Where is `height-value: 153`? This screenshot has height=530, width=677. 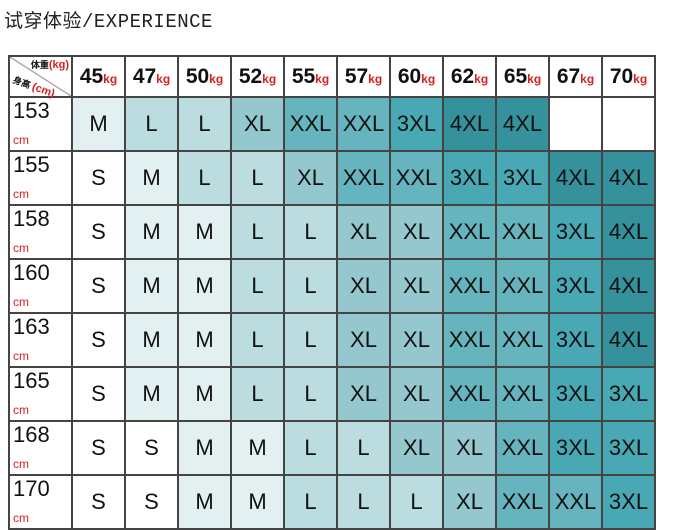
height-value: 153 is located at coordinates (31, 110).